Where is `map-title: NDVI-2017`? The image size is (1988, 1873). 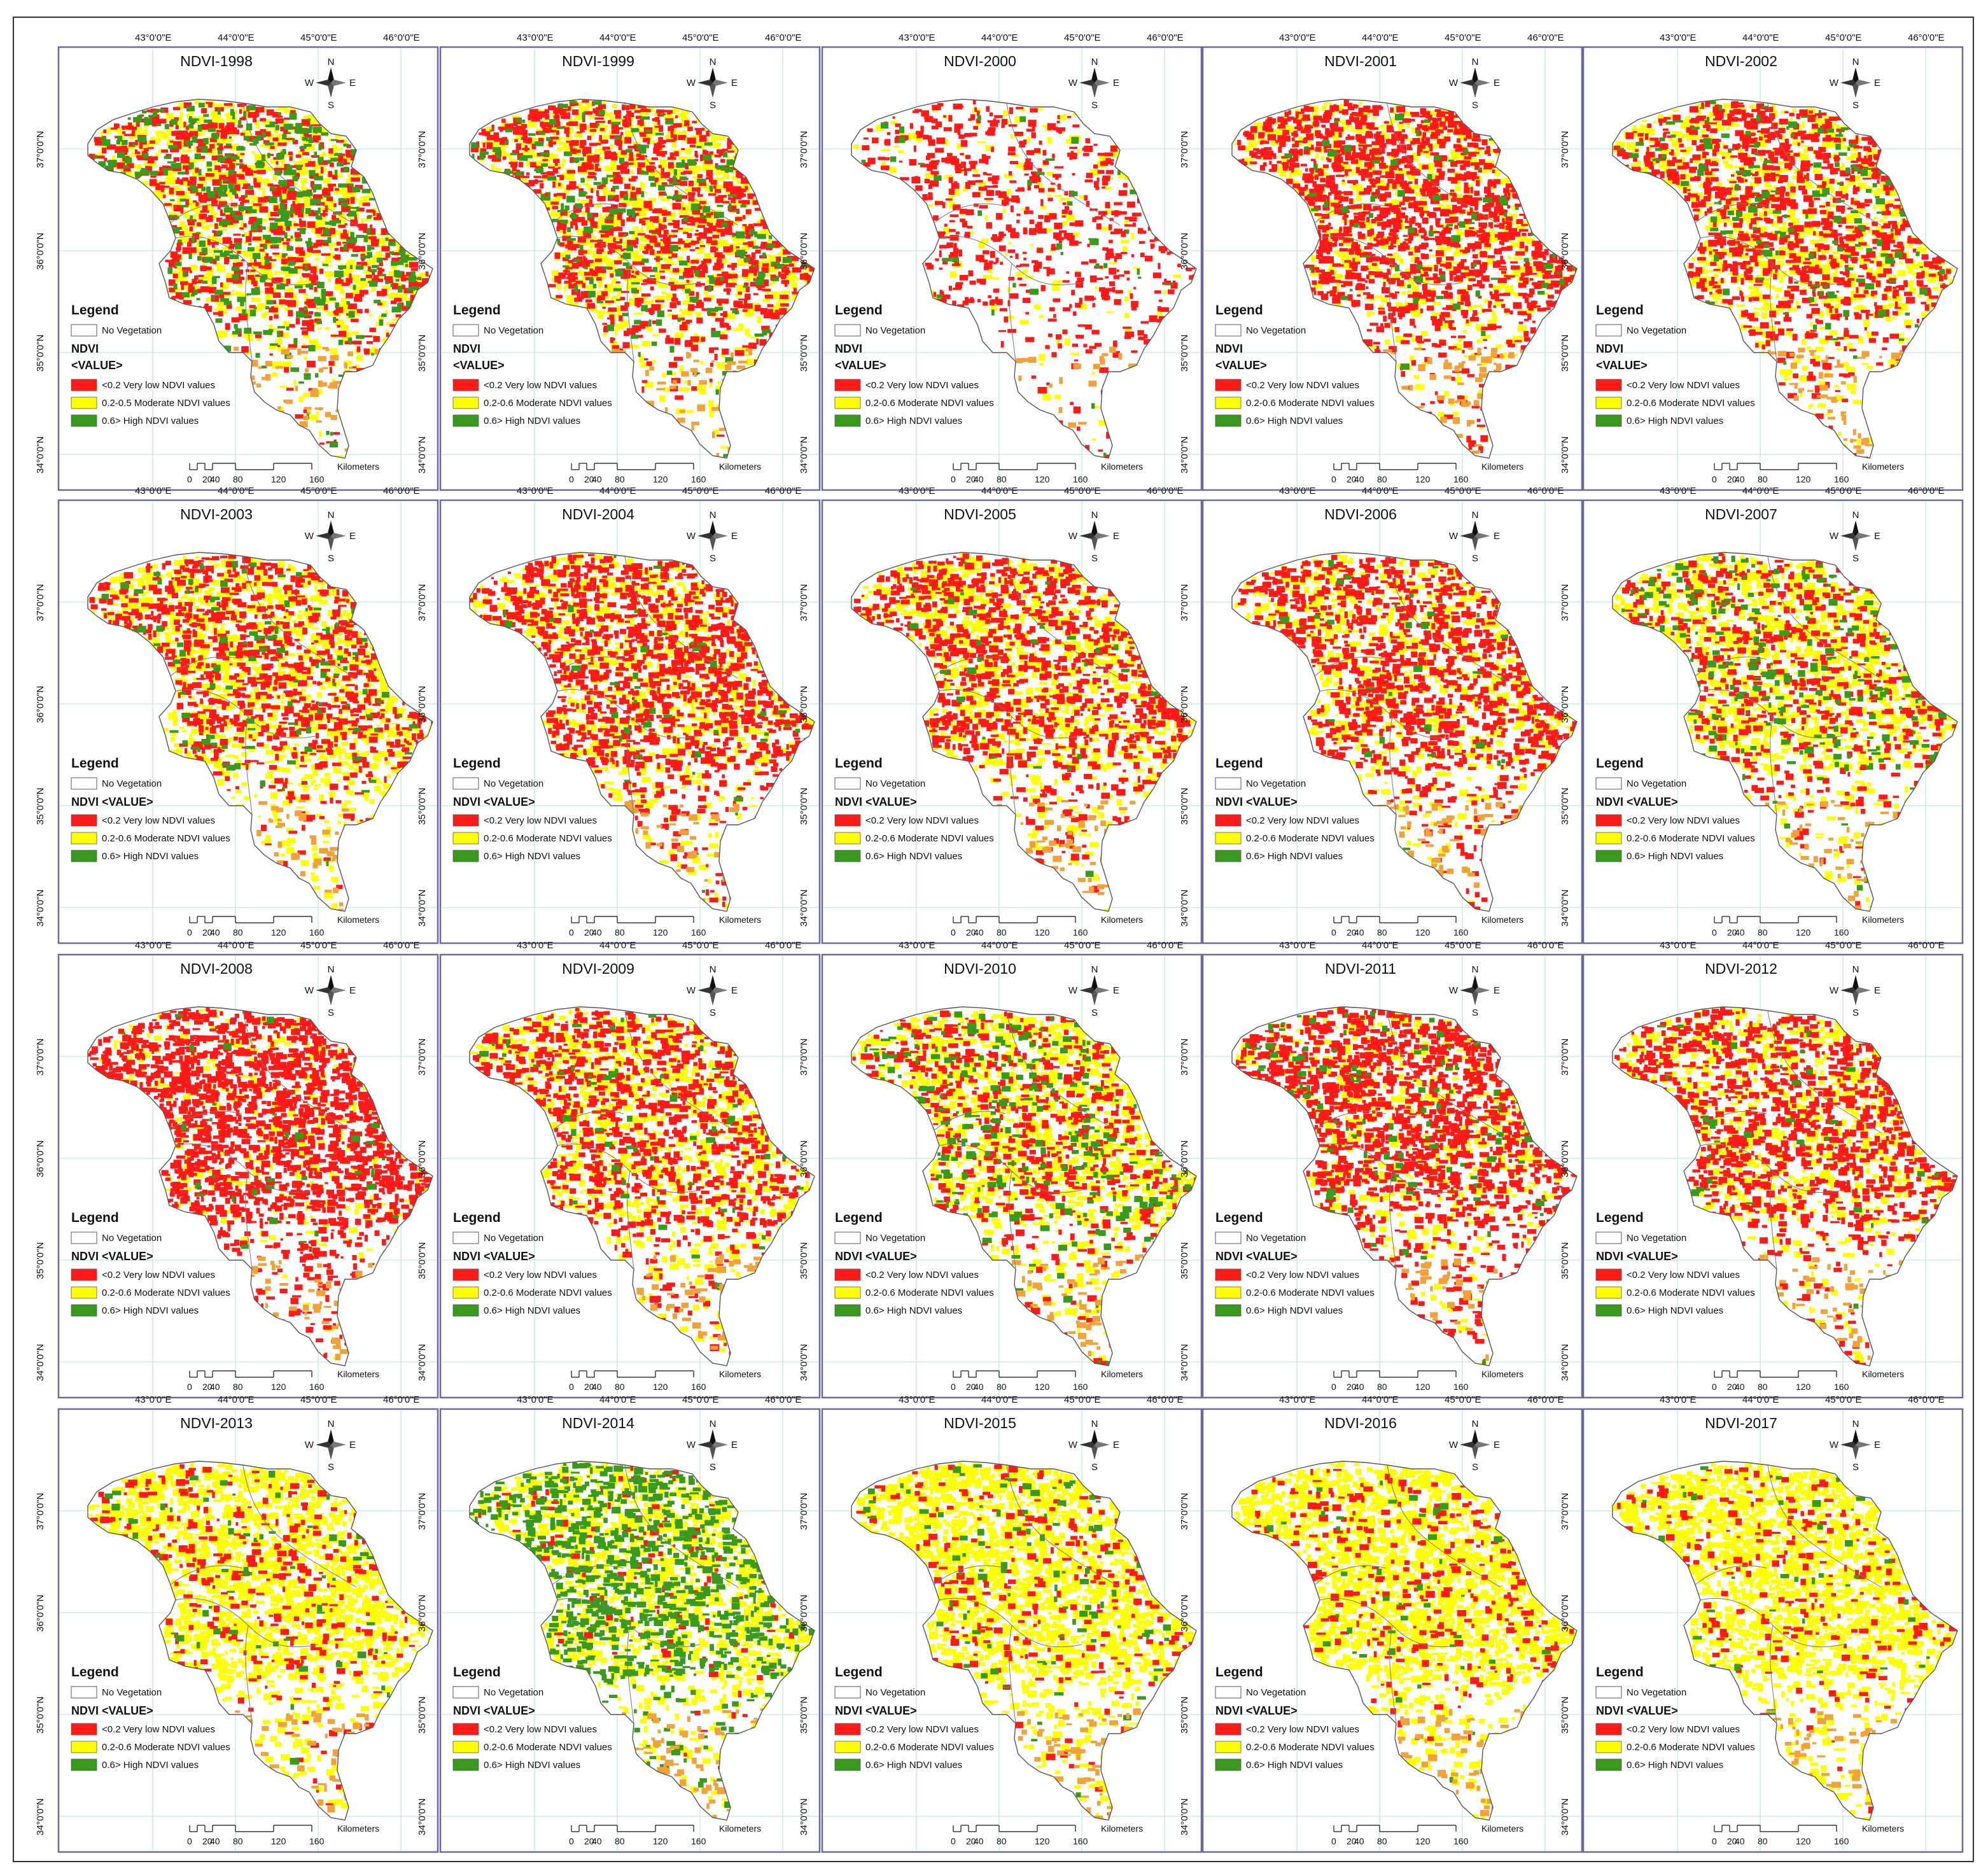
map-title: NDVI-2017 is located at coordinates (1741, 1423).